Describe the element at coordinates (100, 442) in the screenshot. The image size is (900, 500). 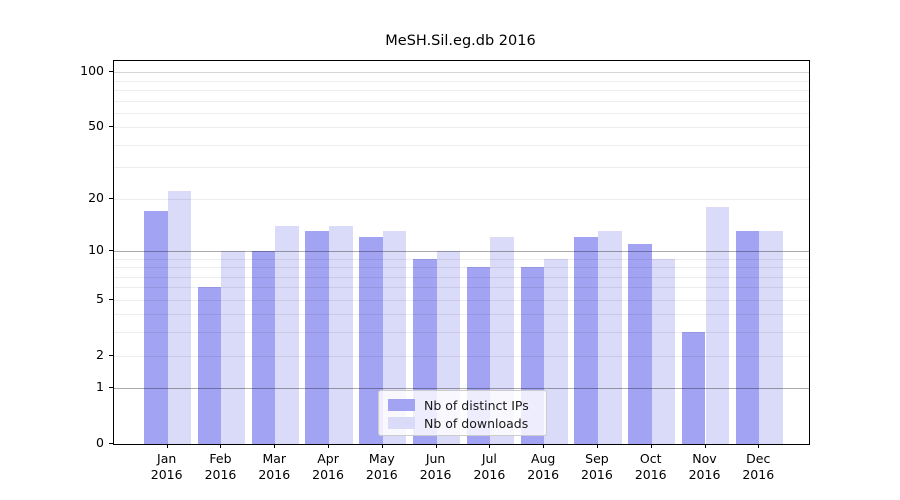
I see `y-tick-label: 0` at that location.